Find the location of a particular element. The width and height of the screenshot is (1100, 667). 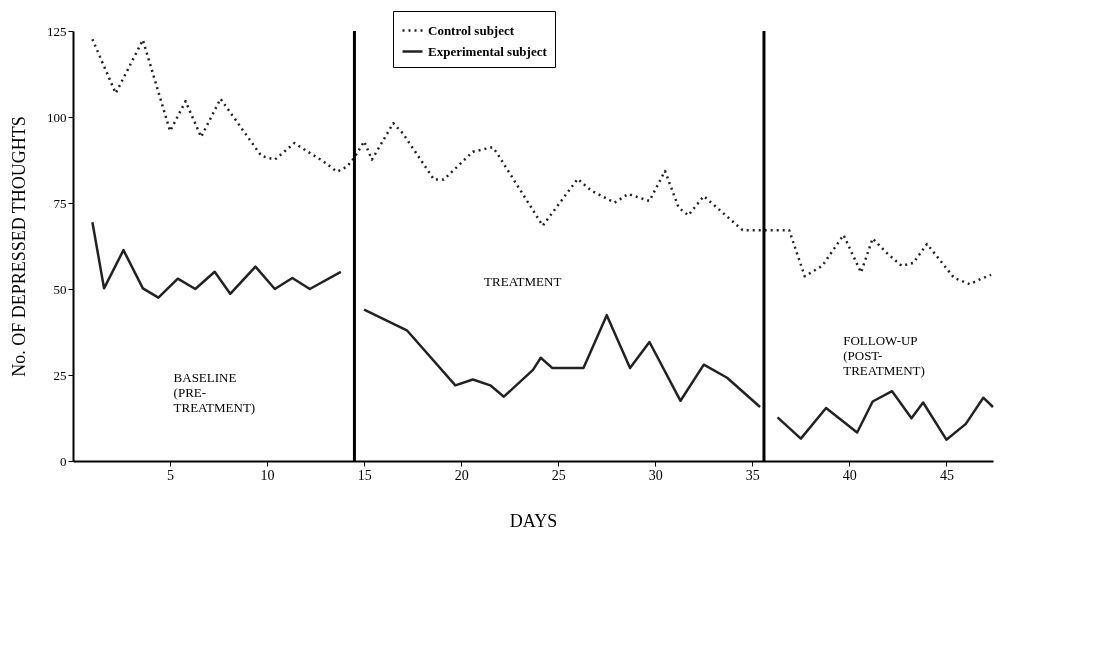

annotation: FOLLOW-UP (POST- TREATMENT) is located at coordinates (884, 355).